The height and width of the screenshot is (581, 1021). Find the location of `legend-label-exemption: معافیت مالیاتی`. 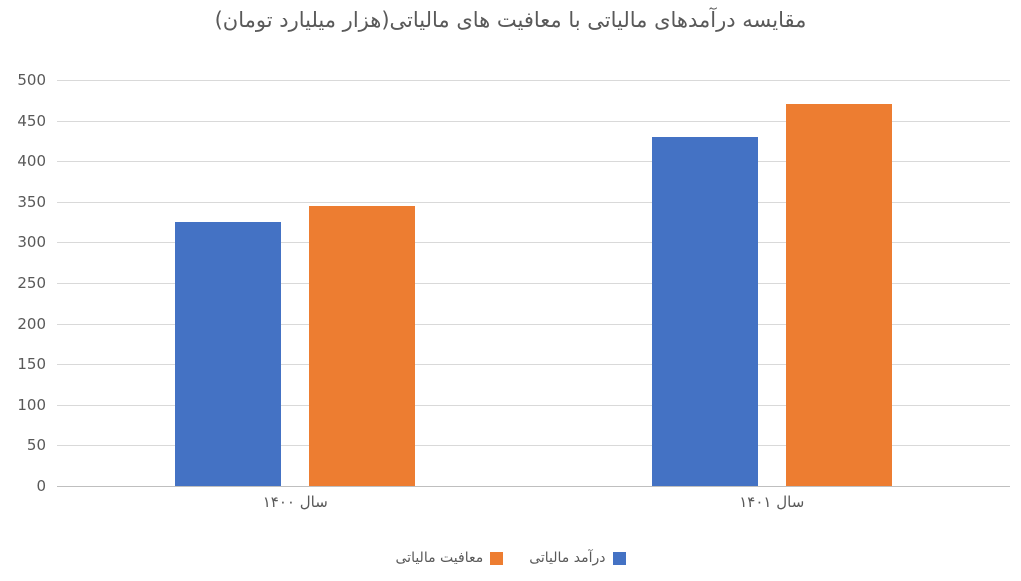

legend-label-exemption: معافیت مالیاتی is located at coordinates (439, 558).